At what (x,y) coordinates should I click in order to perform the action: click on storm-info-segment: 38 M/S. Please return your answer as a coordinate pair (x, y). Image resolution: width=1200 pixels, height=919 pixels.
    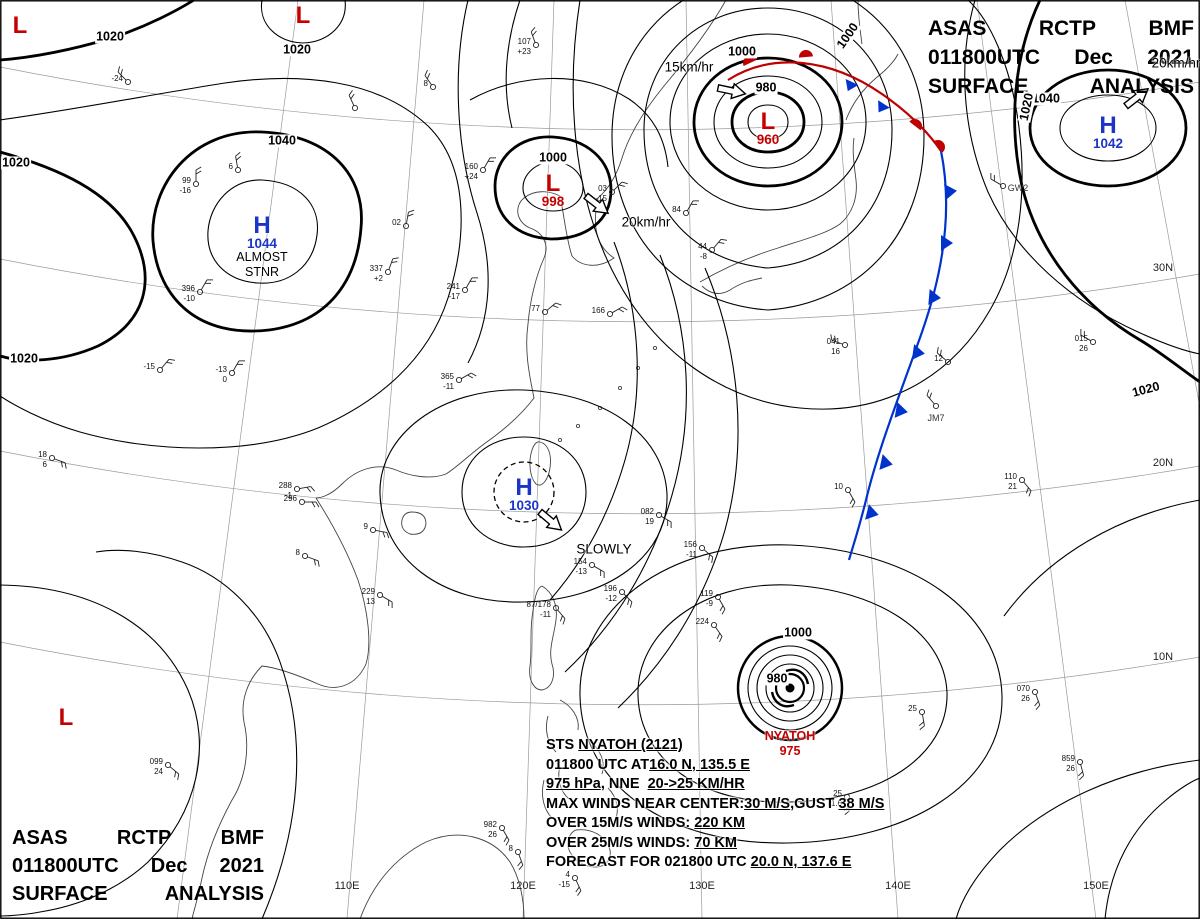
    Looking at the image, I should click on (861, 803).